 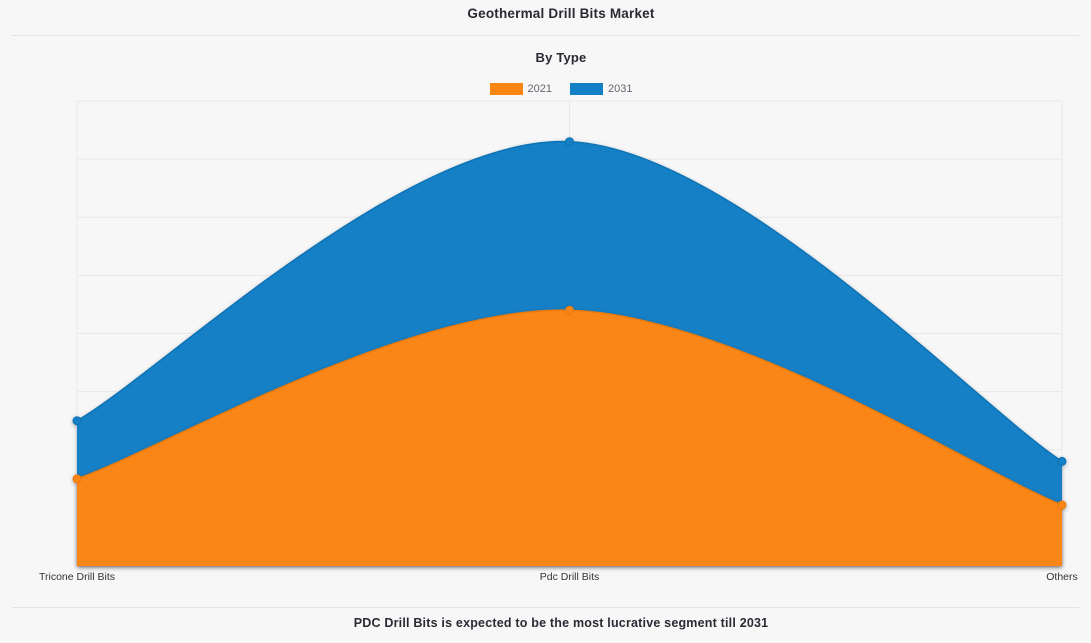 I want to click on data-point-2031-Tricone Drill Bits, so click(x=77, y=421).